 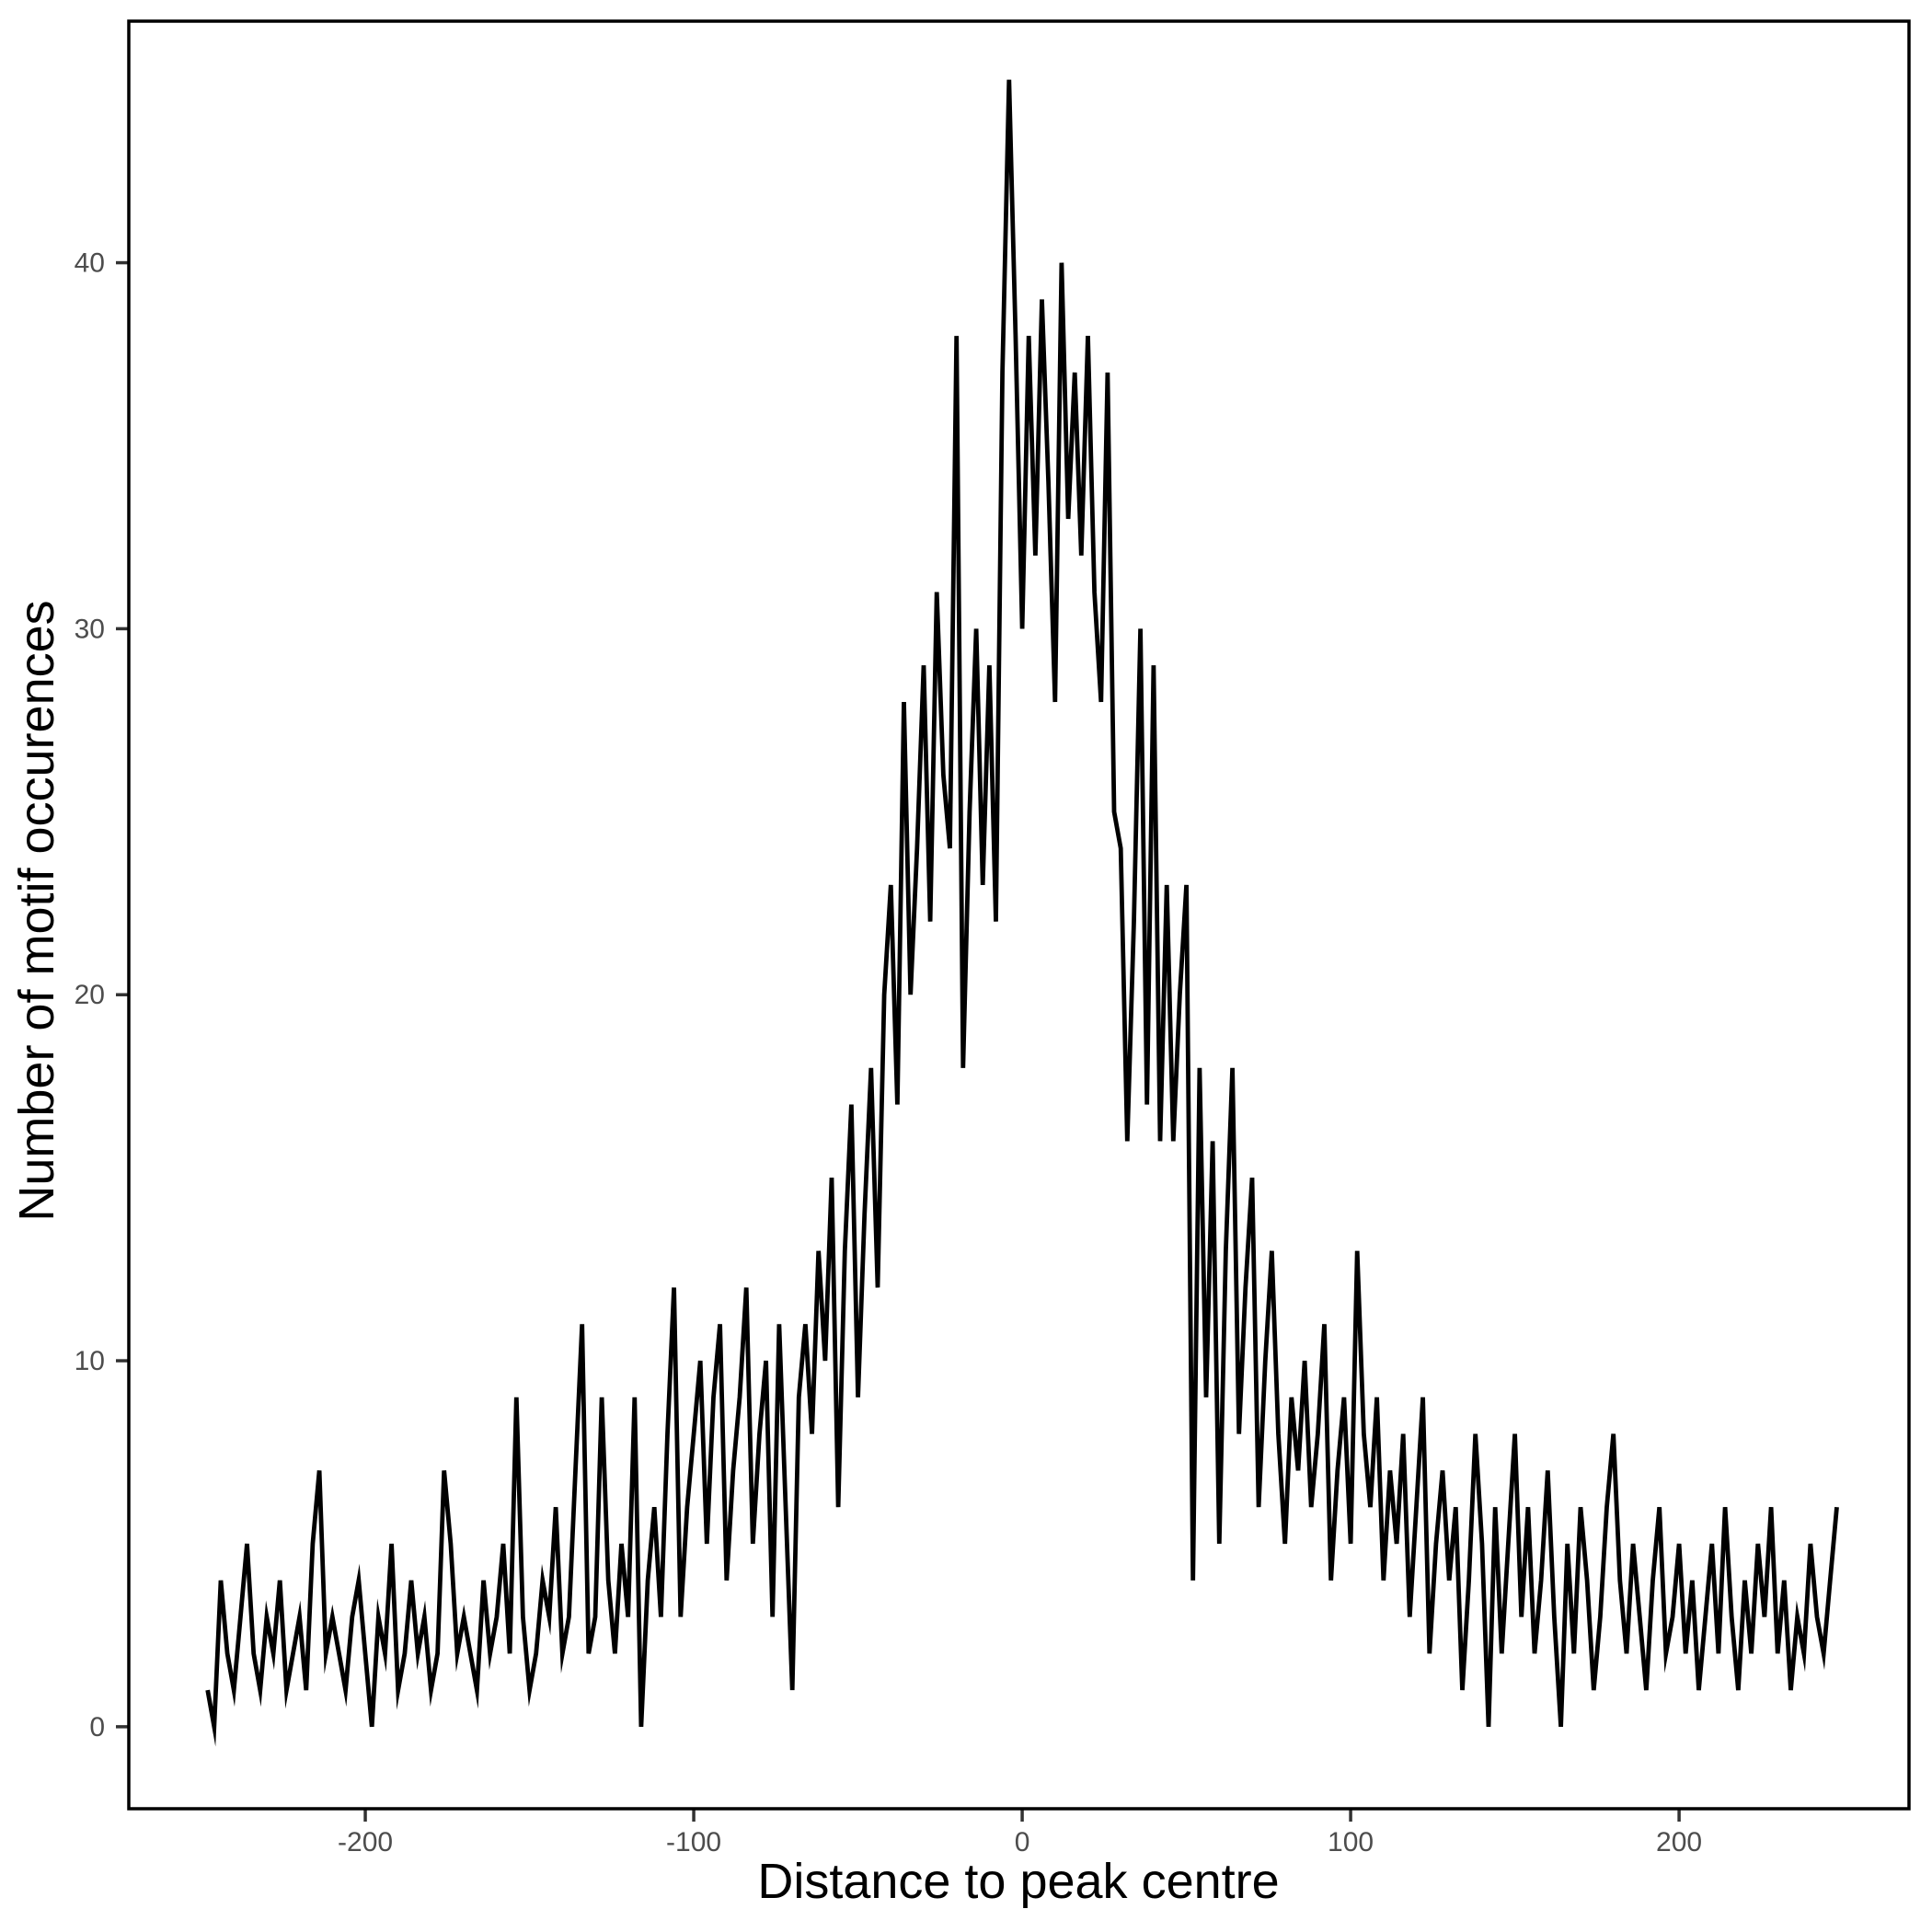 What do you see at coordinates (90, 263) in the screenshot?
I see `y-tick-label: 40` at bounding box center [90, 263].